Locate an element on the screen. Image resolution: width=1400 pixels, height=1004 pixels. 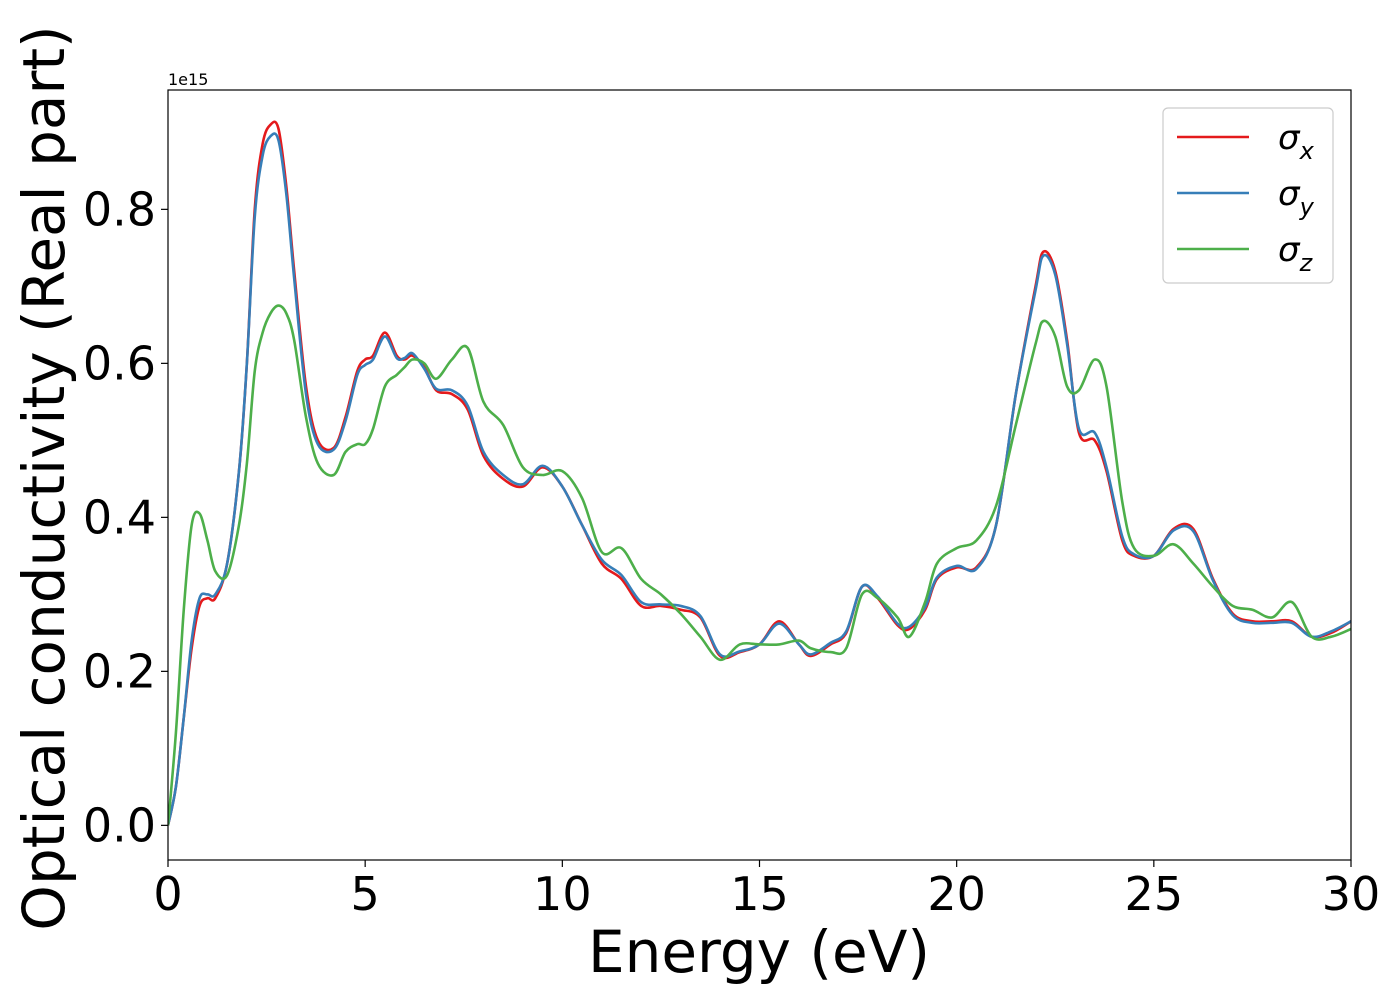
y-tick-label: 0.4 is located at coordinates (119, 517).